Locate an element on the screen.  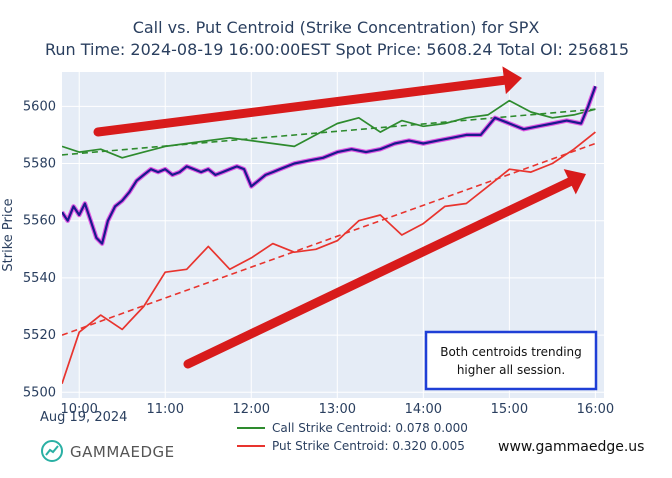
brand-logo-chart-icon is located at coordinates (52, 450).